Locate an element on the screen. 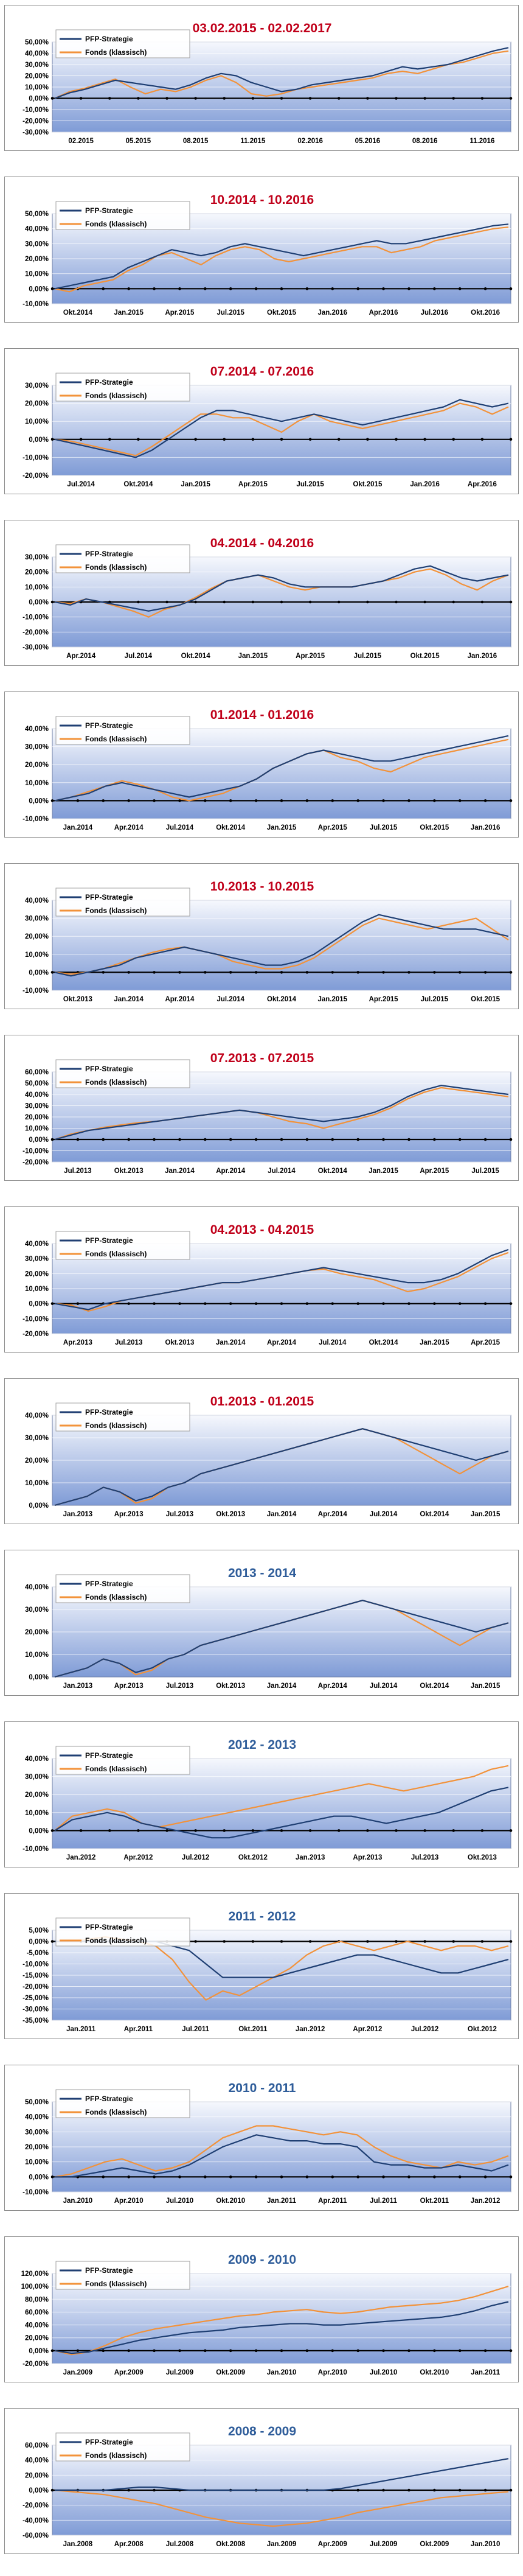  x-tick-label: Jul.2016 is located at coordinates (435, 313).